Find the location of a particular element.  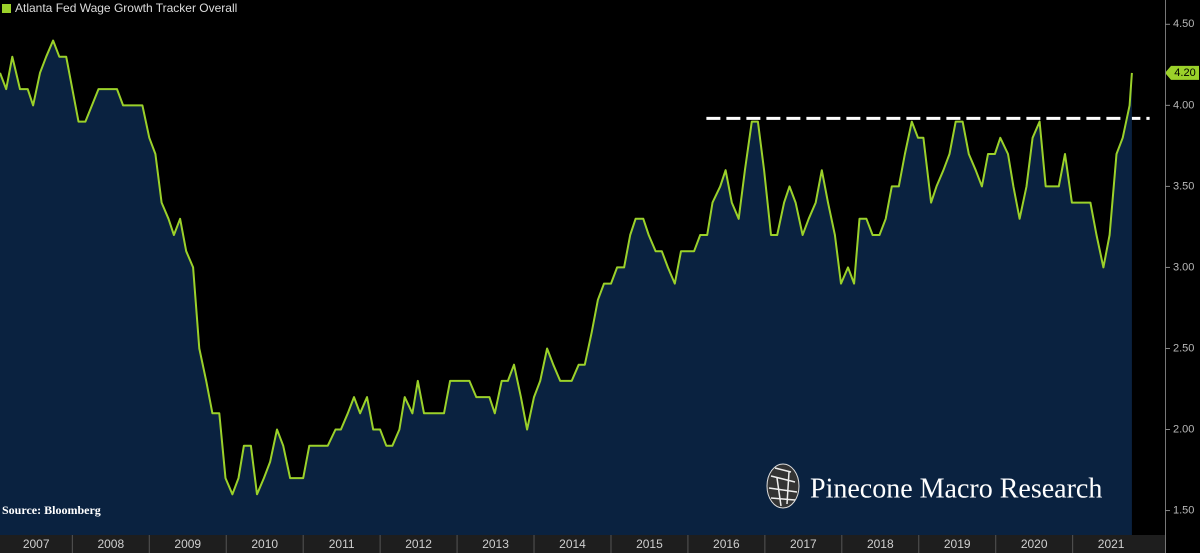

y-tick-label: 1.50 is located at coordinates (1183, 510).